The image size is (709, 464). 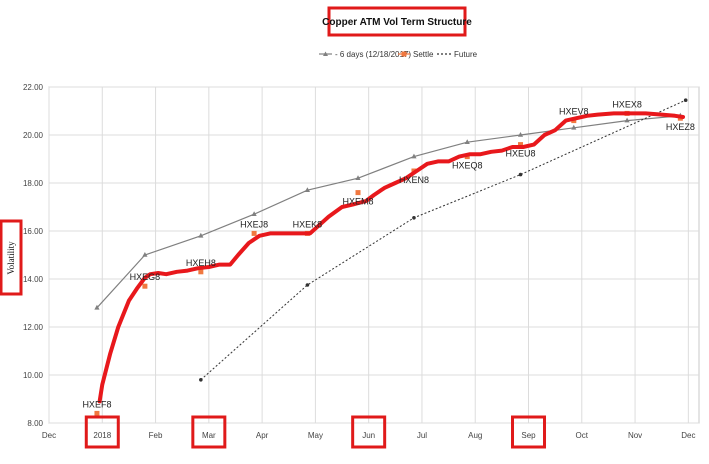 What do you see at coordinates (96, 404) in the screenshot?
I see `contract-label: HXEF8` at bounding box center [96, 404].